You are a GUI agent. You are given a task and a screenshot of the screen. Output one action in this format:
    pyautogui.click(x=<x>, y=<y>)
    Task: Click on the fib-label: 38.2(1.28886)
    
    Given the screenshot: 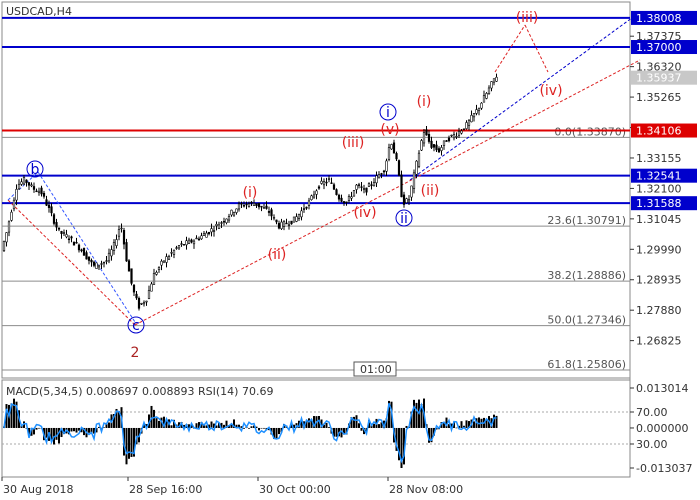 What is the action you would take?
    pyautogui.click(x=586, y=275)
    